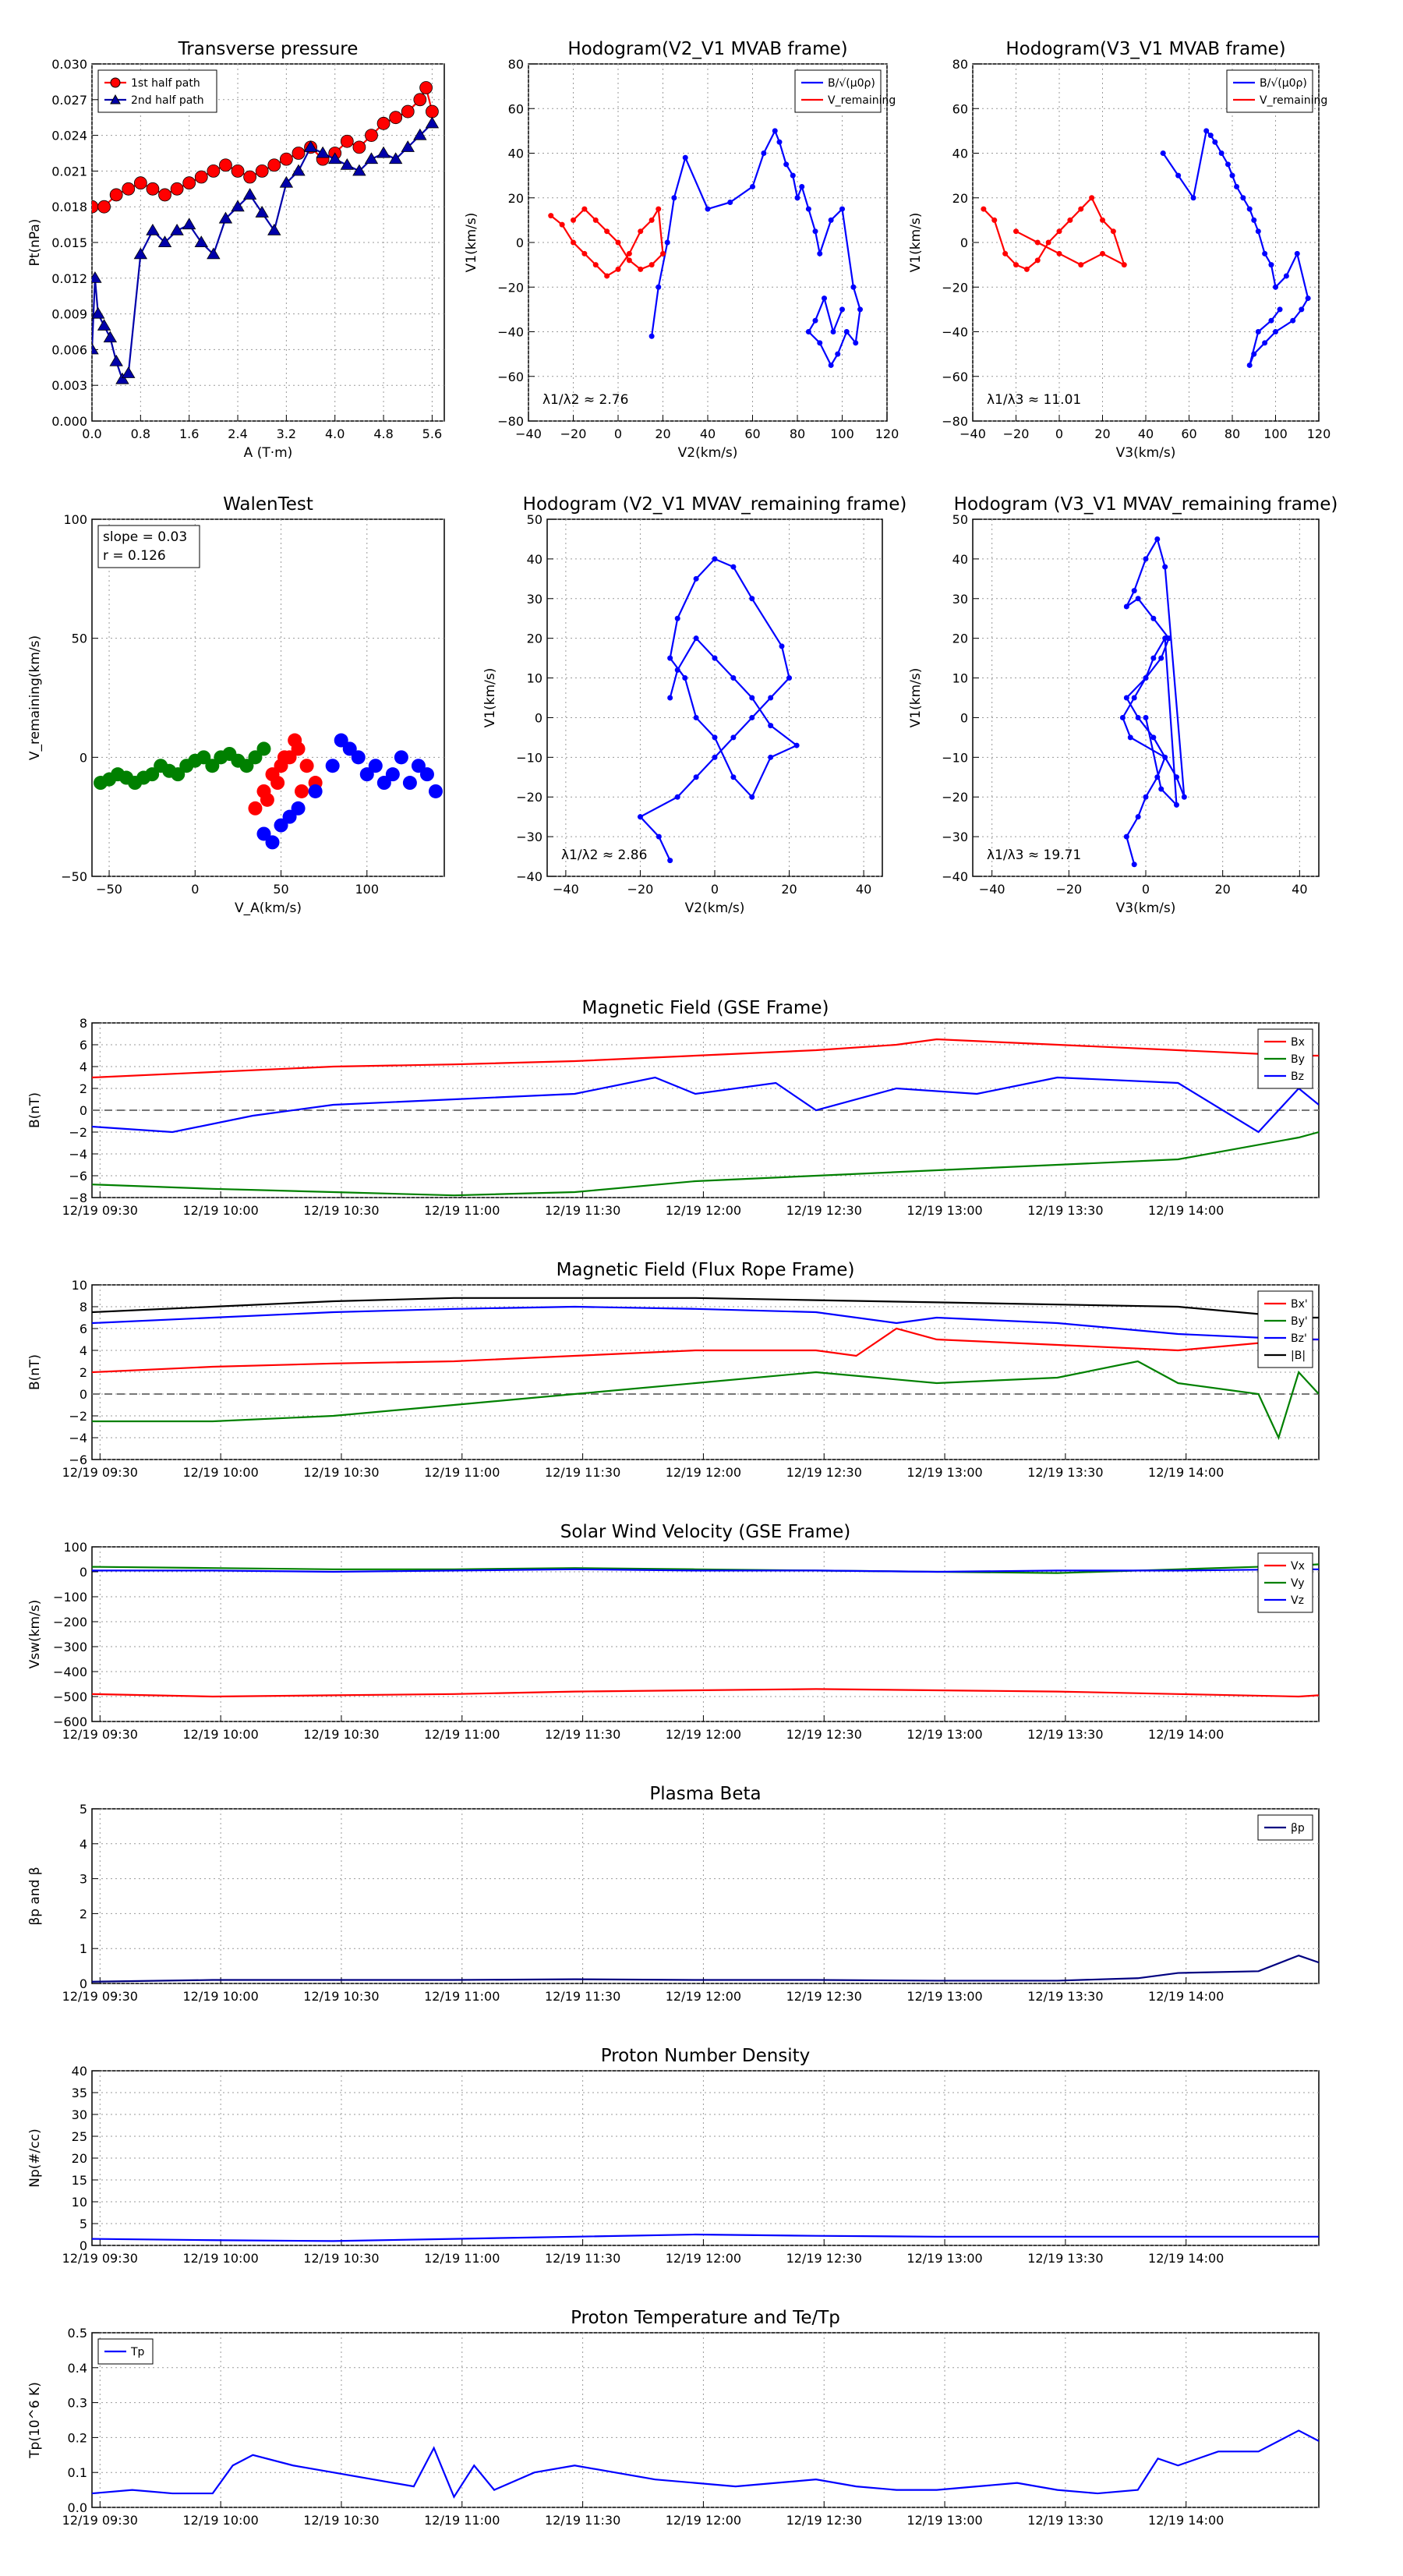 The image size is (1403, 2576). I want to click on series-line, so click(705, 1350).